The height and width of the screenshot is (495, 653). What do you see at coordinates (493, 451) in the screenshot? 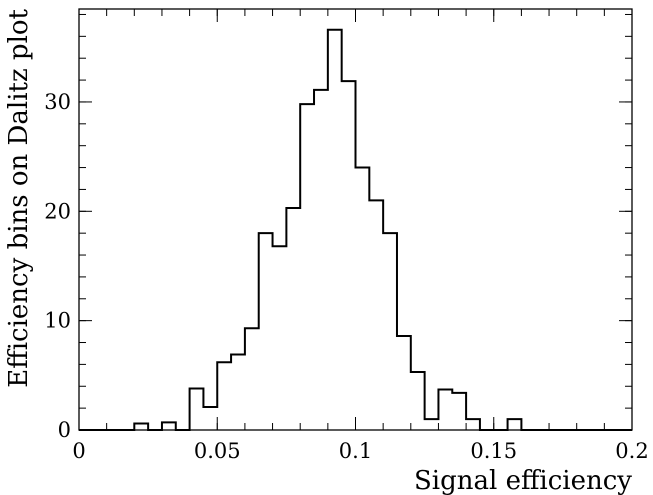
I see `x-tick-label: 0.15` at bounding box center [493, 451].